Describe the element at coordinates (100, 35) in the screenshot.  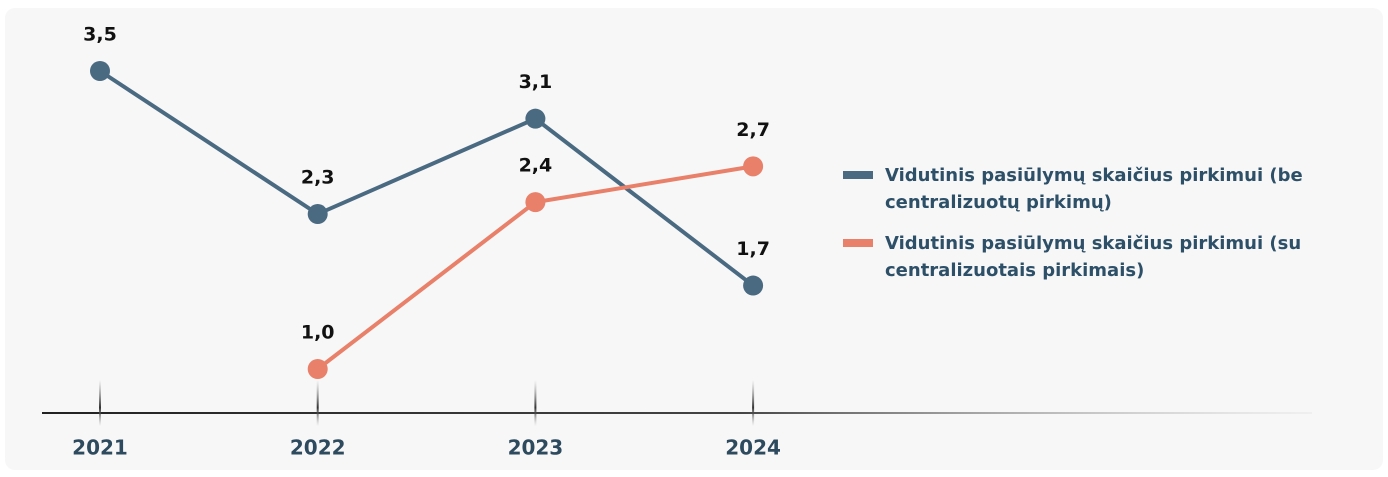
I see `data-label: 3,5` at that location.